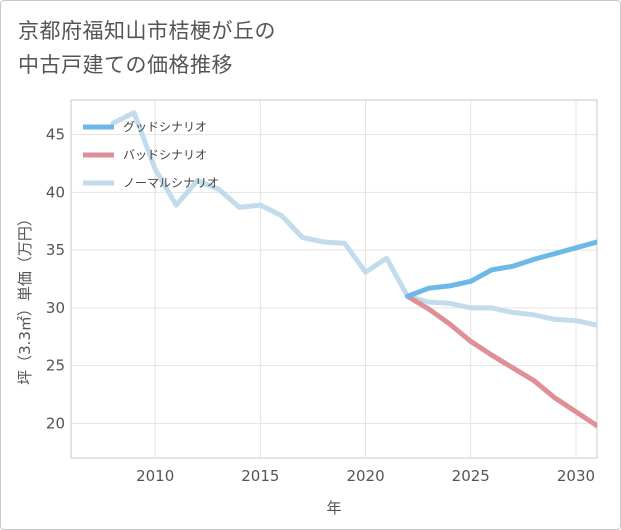 This screenshot has height=530, width=621. Describe the element at coordinates (55, 366) in the screenshot. I see `y-tick-label: 25` at that location.